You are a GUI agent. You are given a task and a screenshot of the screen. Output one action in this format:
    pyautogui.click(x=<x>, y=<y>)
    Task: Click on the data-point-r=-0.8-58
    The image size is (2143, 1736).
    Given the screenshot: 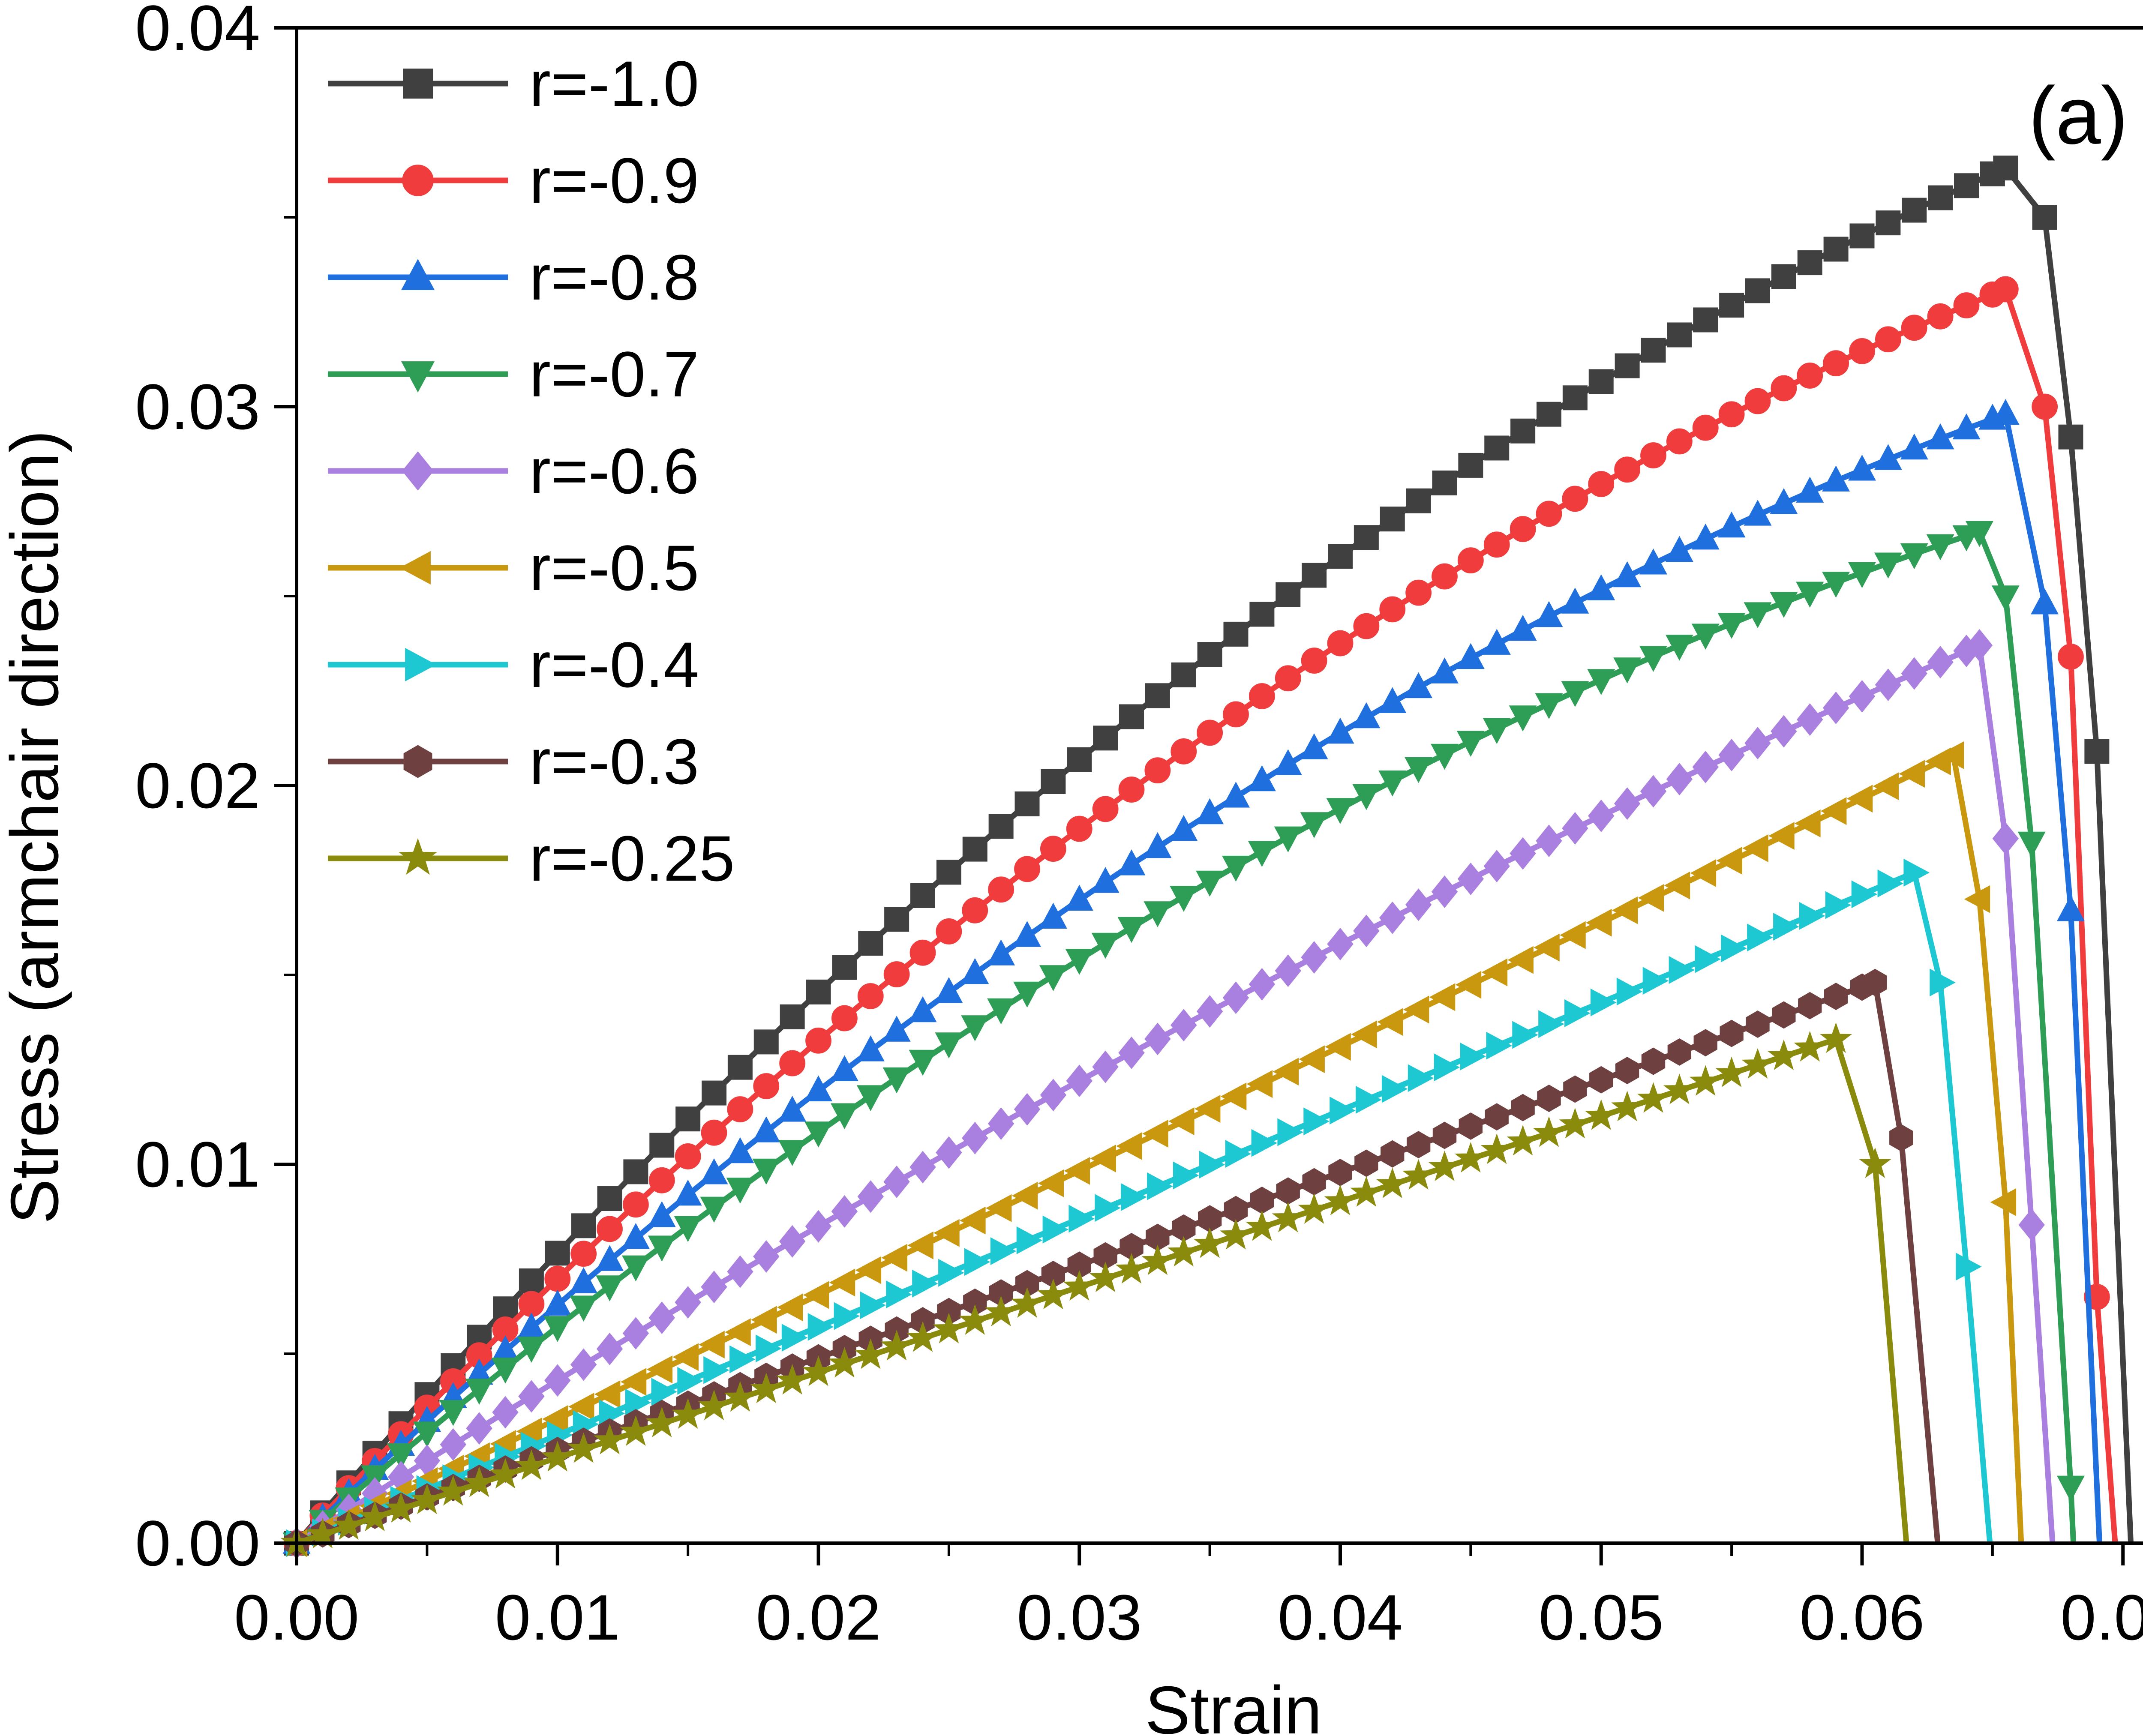 What is the action you would take?
    pyautogui.click(x=1810, y=490)
    